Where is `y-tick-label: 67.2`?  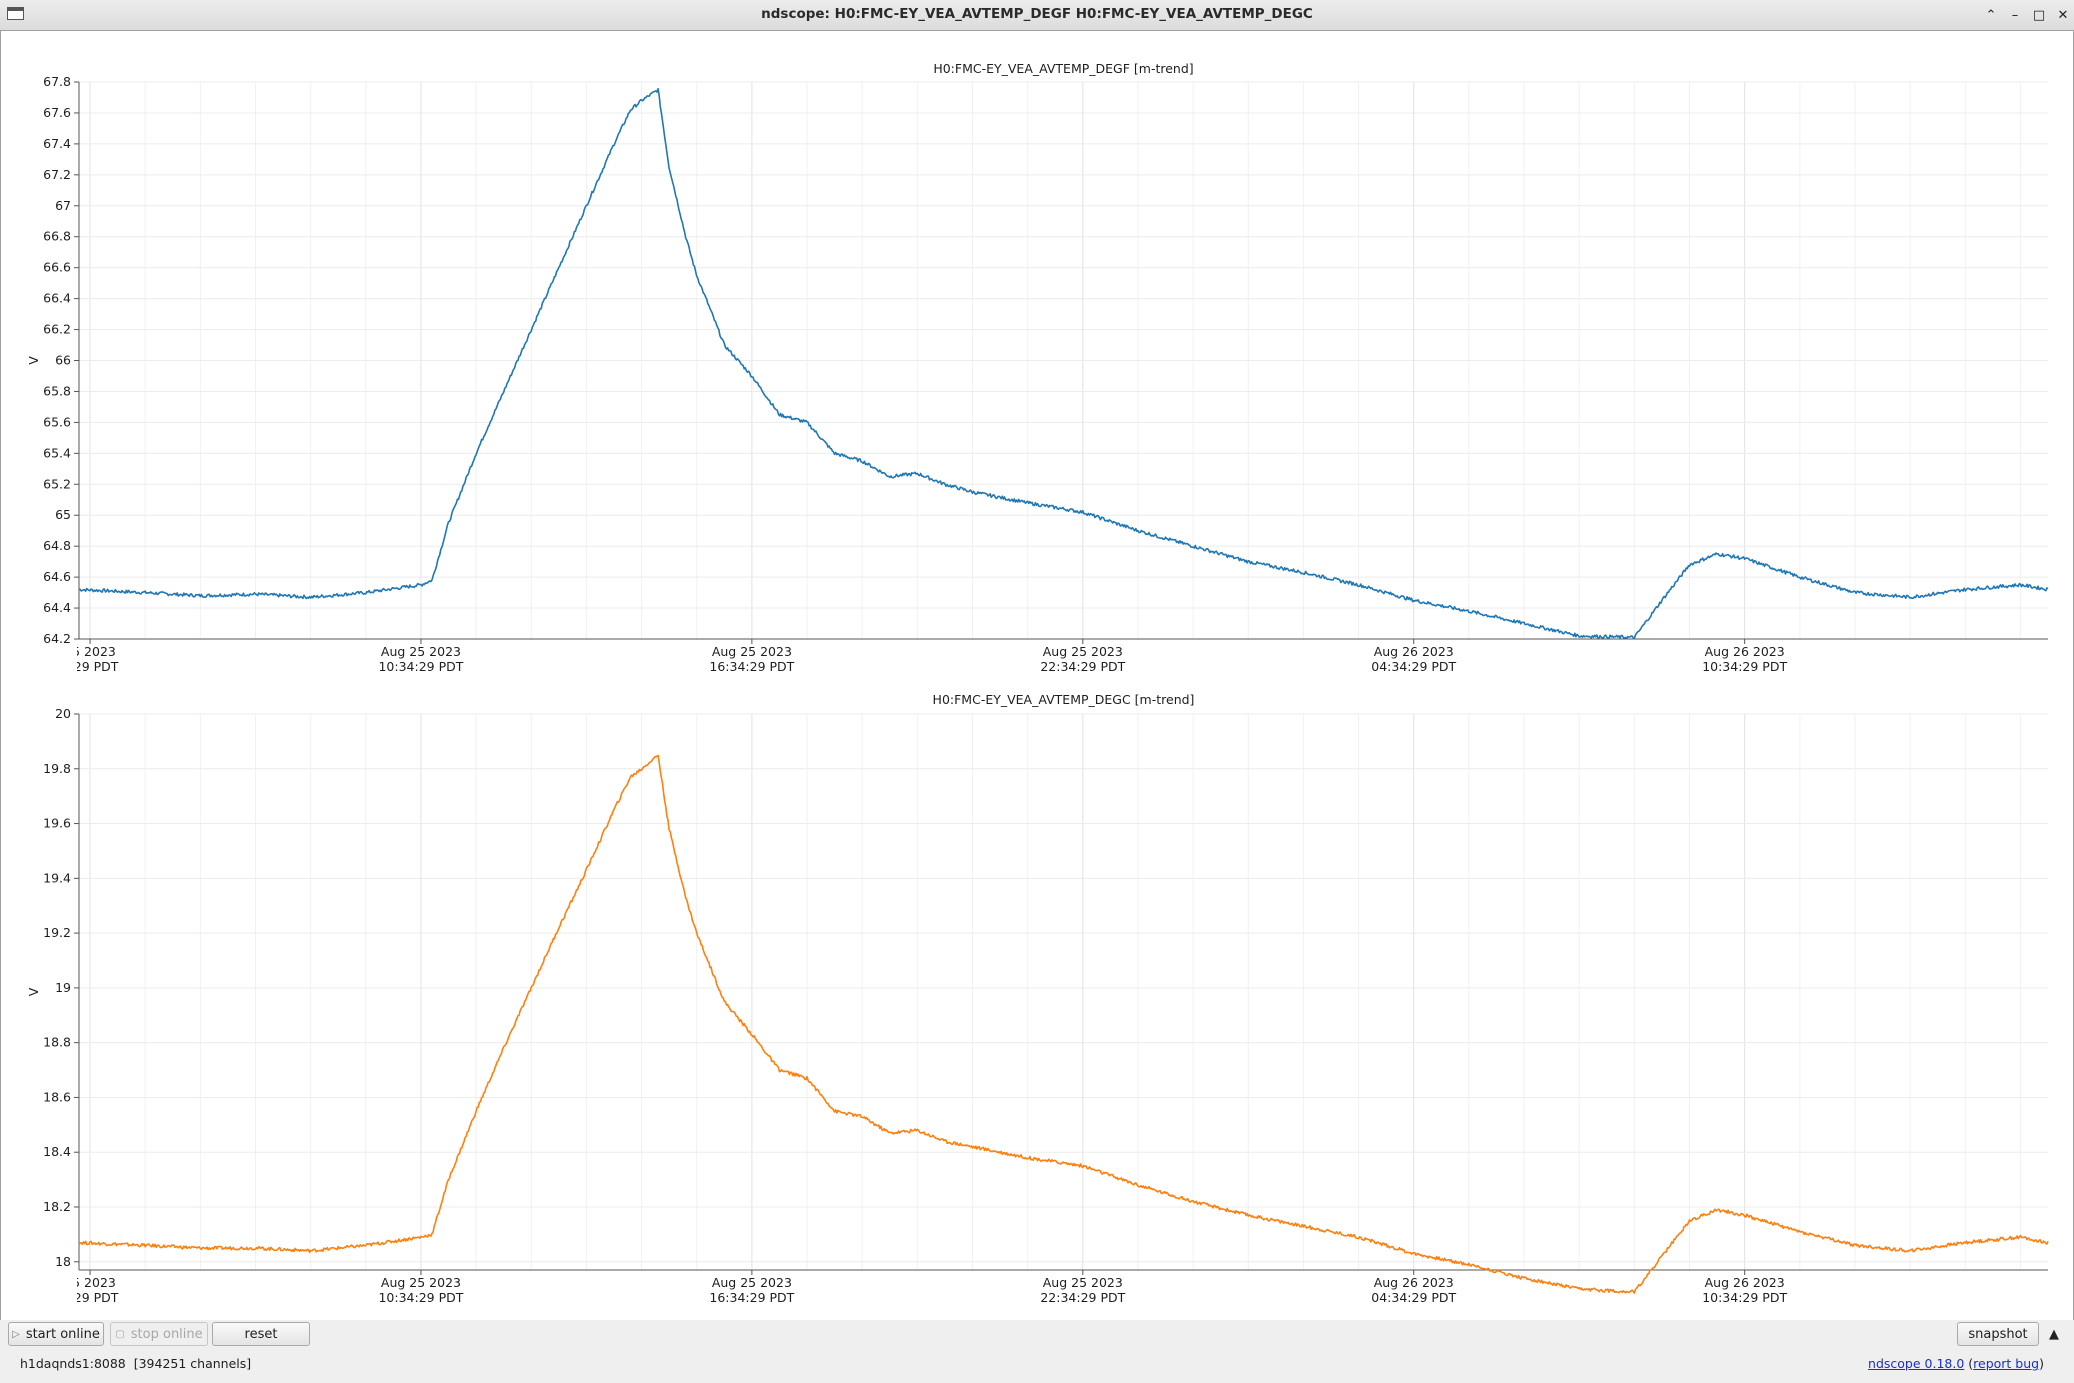 y-tick-label: 67.2 is located at coordinates (57, 174).